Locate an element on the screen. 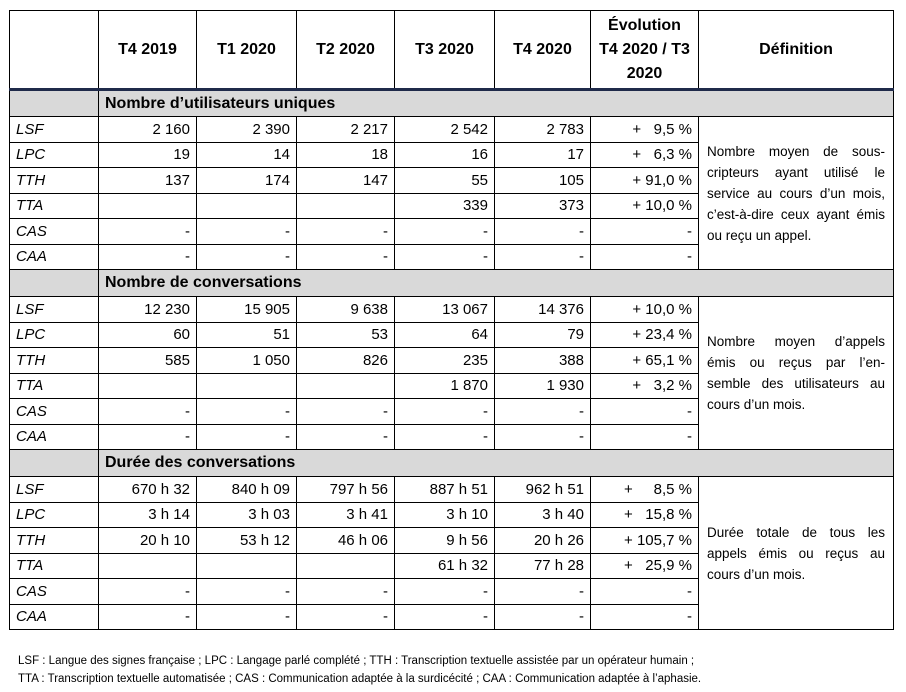 This screenshot has width=906, height=692. value-cell: 18 is located at coordinates (345, 154).